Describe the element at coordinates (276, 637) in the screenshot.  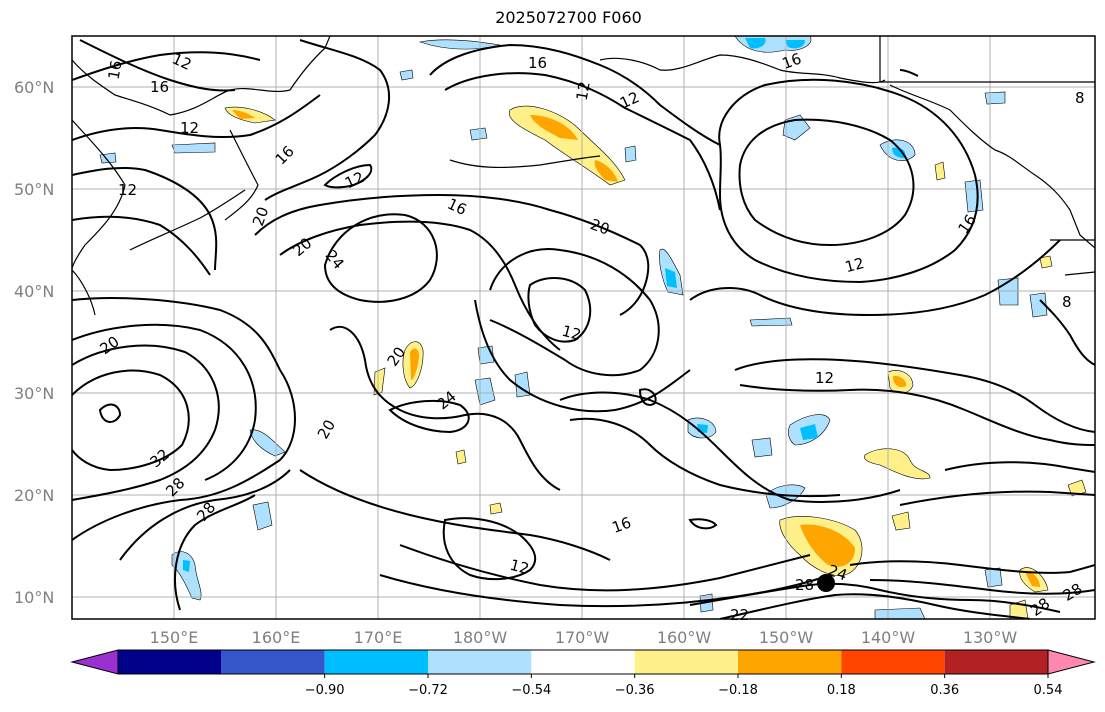
I see `lon-label: 160°E` at that location.